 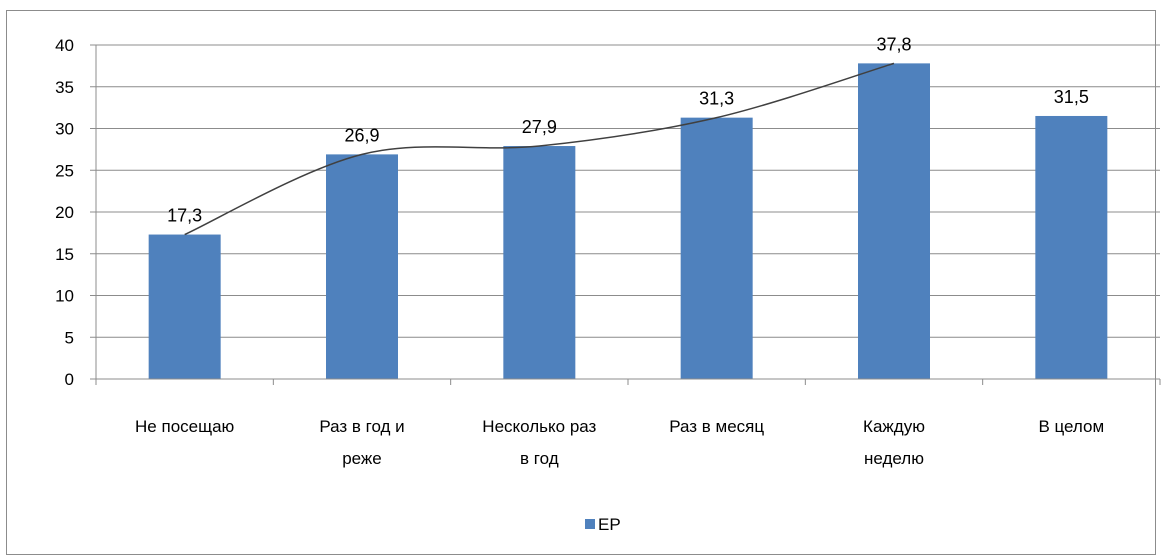 What do you see at coordinates (539, 426) in the screenshot?
I see `category-label: Несколько раз` at bounding box center [539, 426].